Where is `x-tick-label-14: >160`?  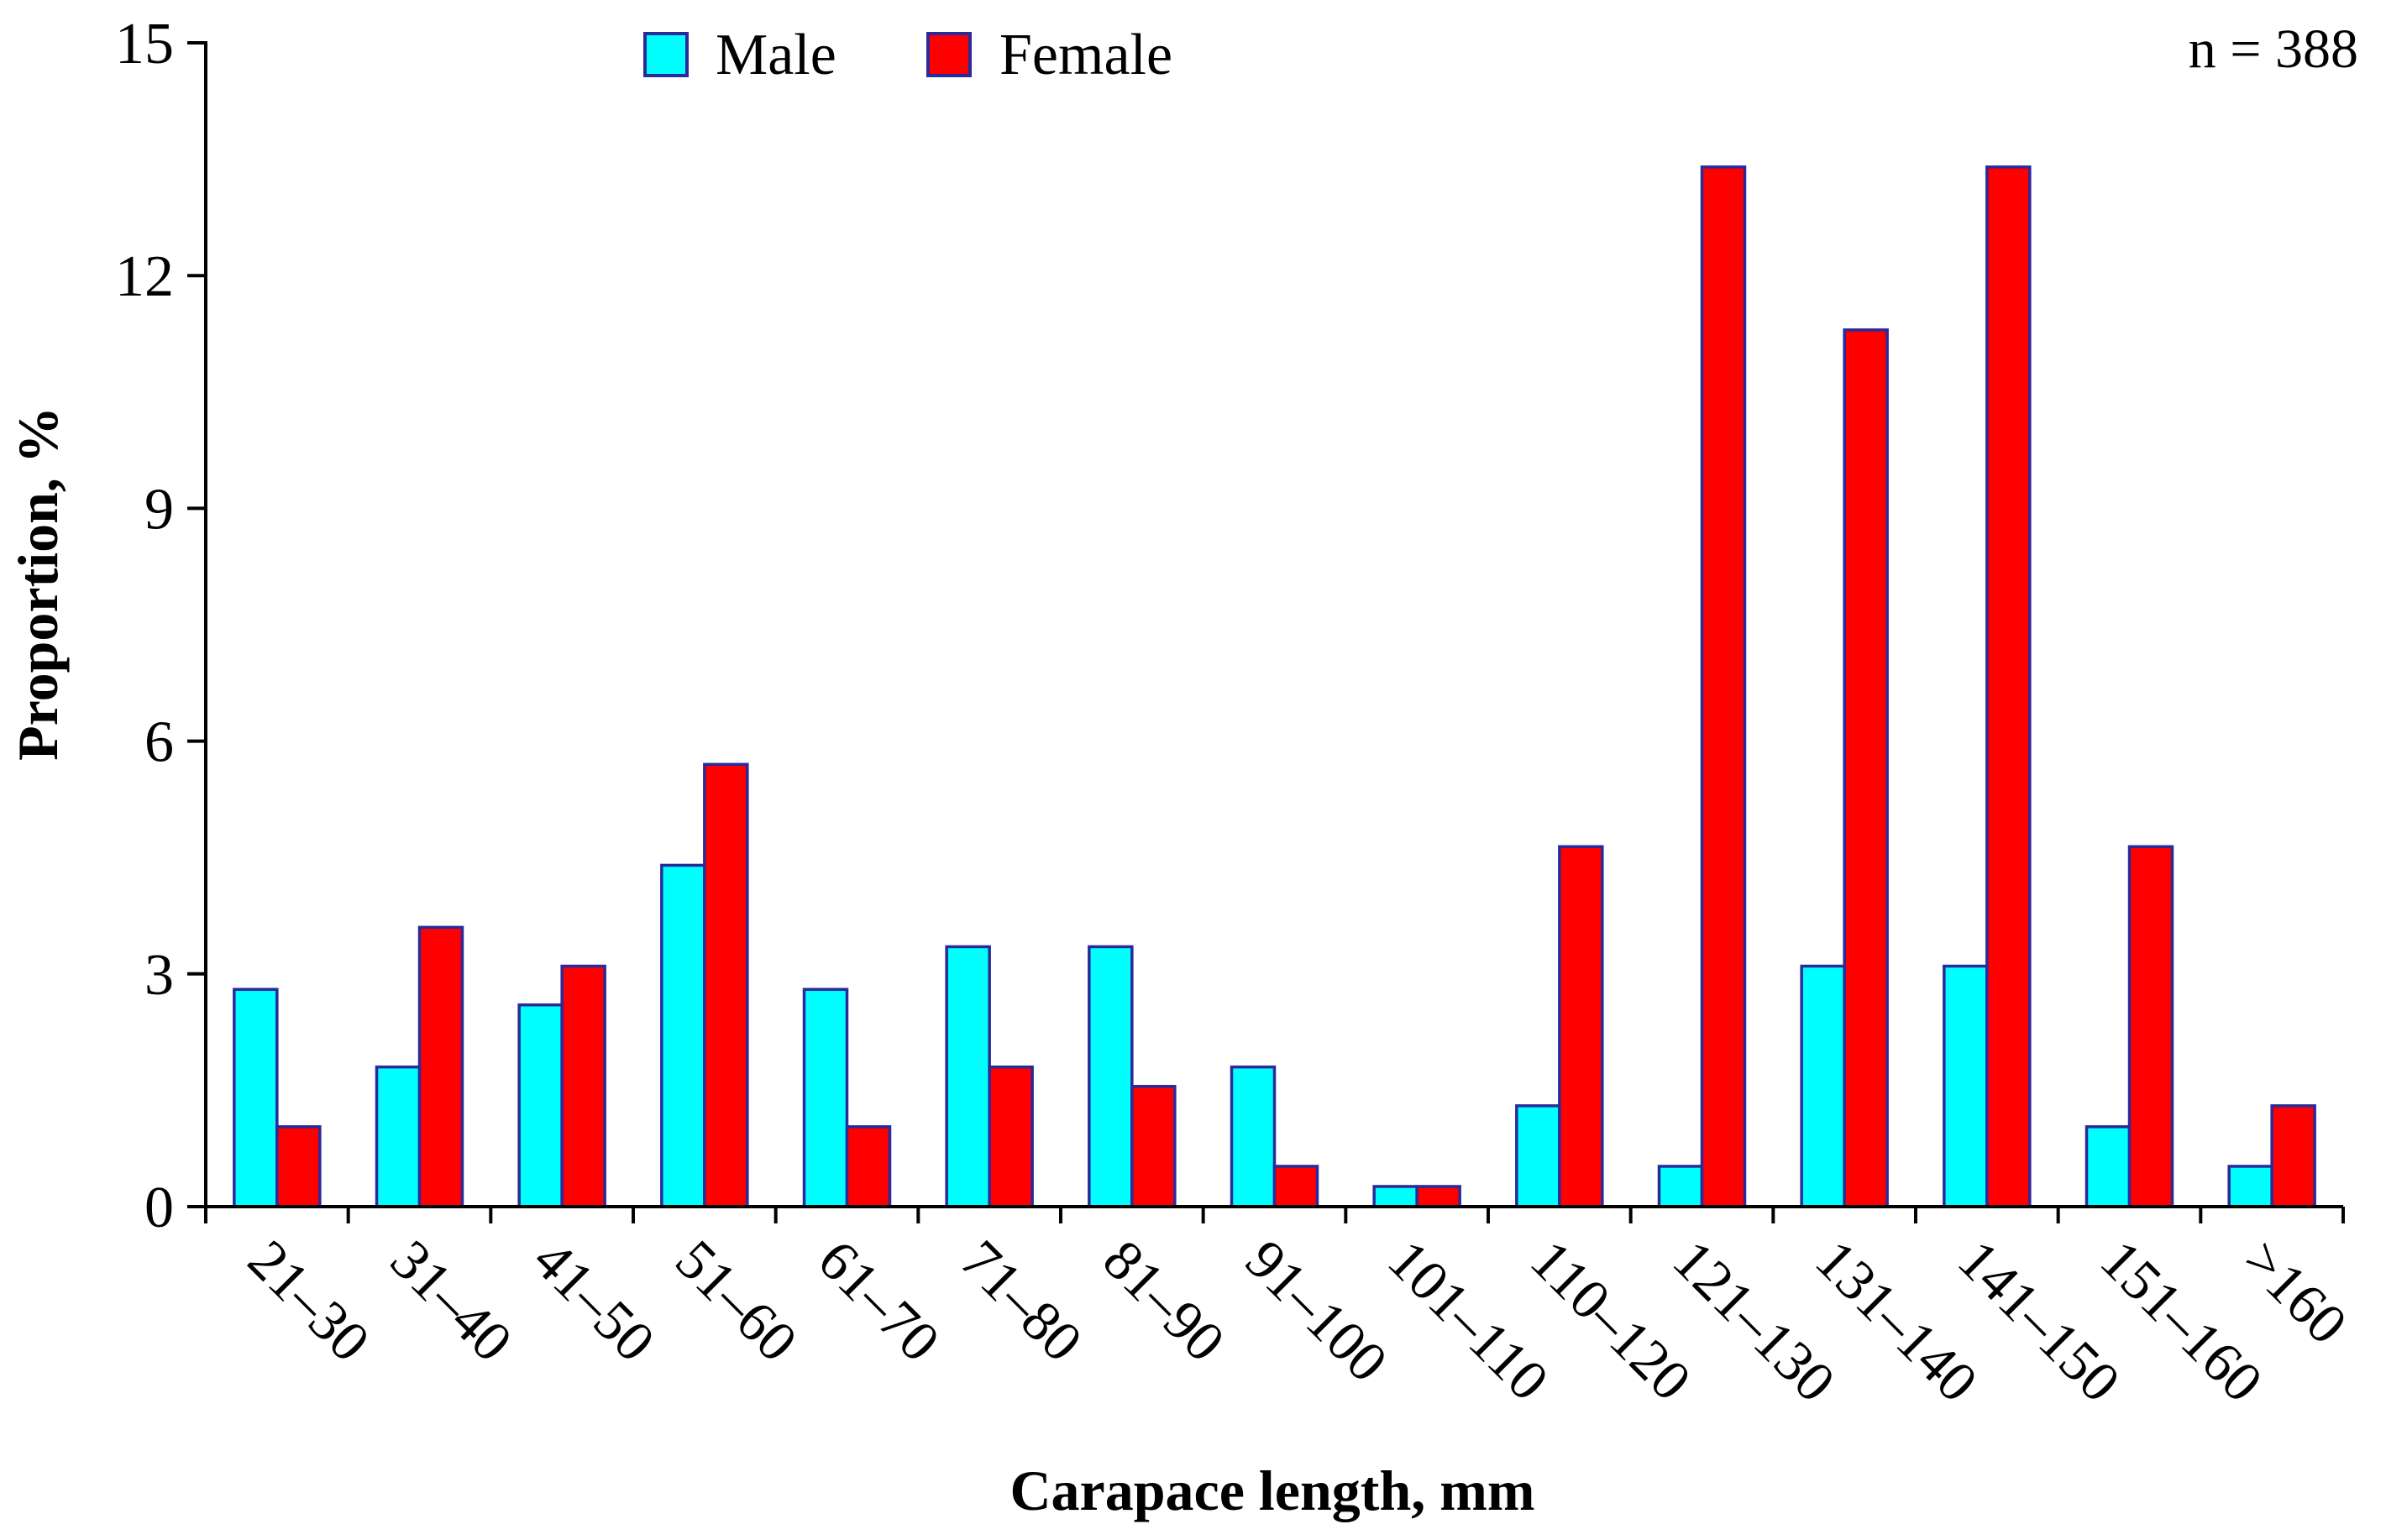
x-tick-label-14: >160 is located at coordinates (2295, 1292).